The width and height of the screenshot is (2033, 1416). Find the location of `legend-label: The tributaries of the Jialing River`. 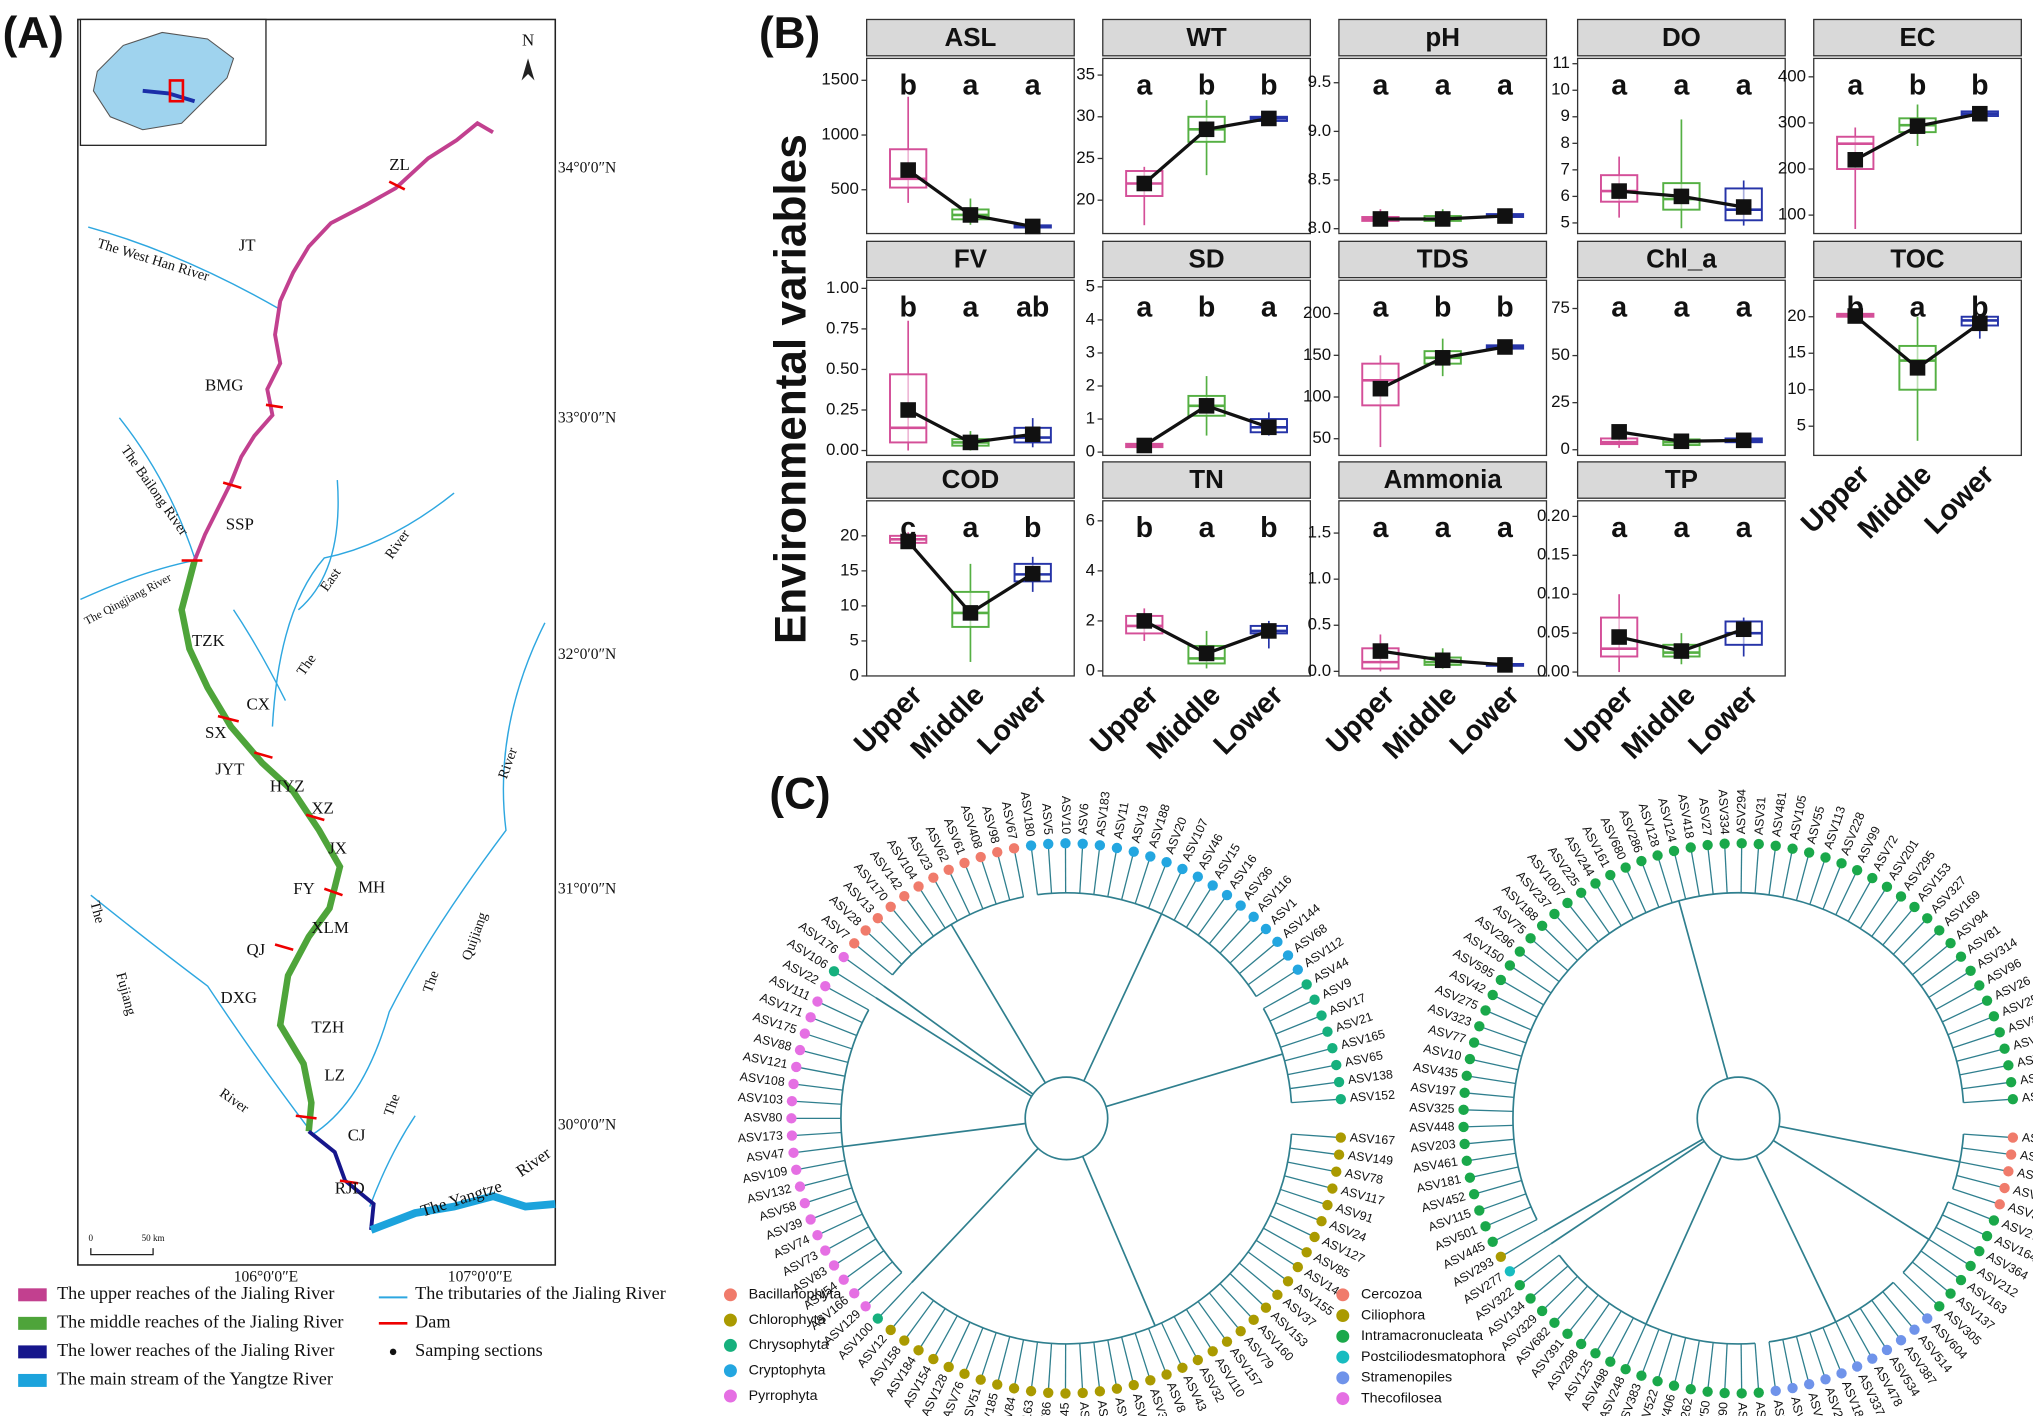

legend-label: The tributaries of the Jialing River is located at coordinates (540, 1293).